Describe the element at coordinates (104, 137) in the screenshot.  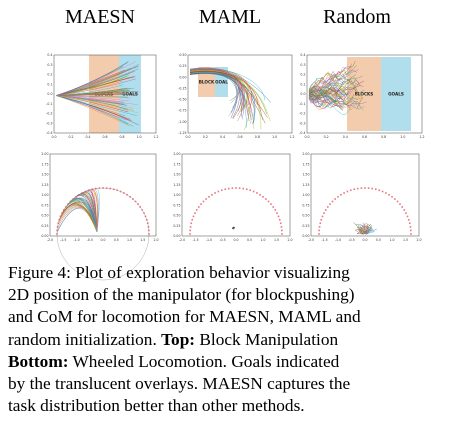
I see `maesn-top-xtick: 0.6` at that location.